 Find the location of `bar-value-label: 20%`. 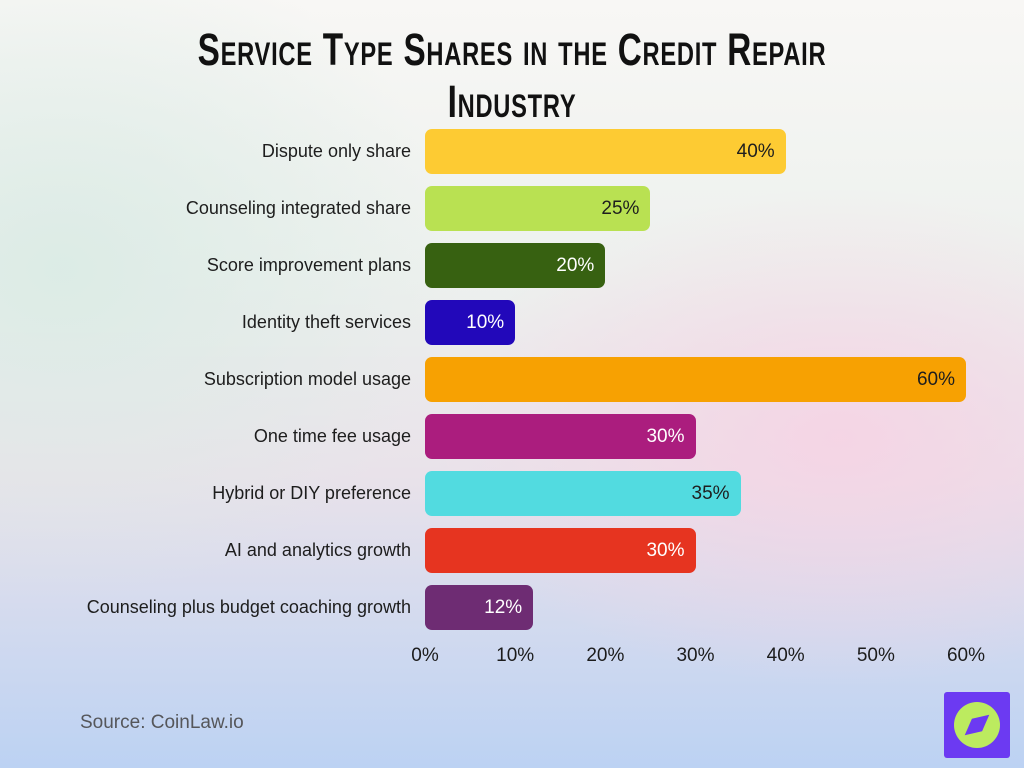

bar-value-label: 20% is located at coordinates (575, 265).